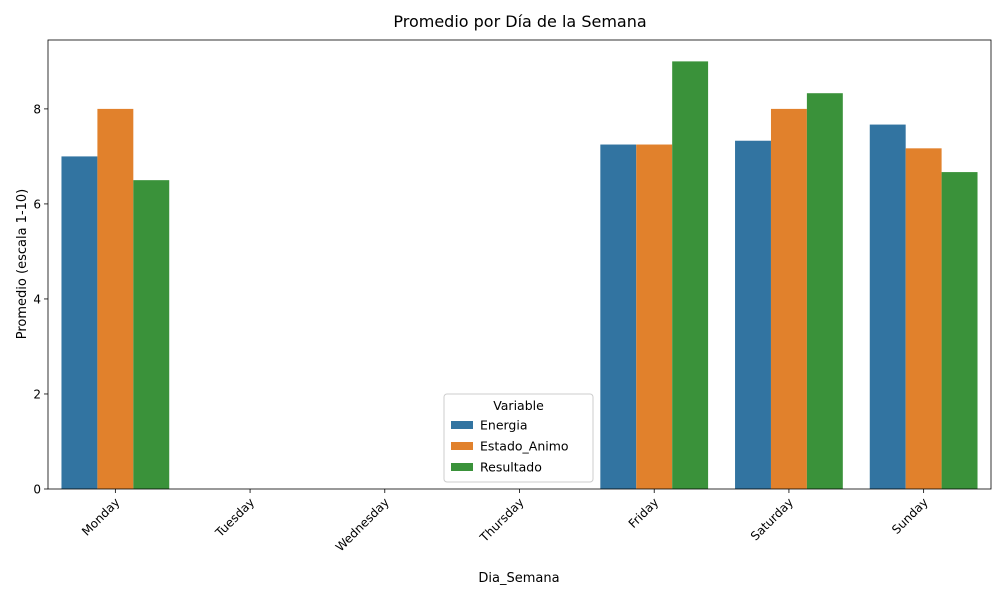 This screenshot has height=604, width=1000. What do you see at coordinates (511, 467) in the screenshot?
I see `legend-label: Resultado` at bounding box center [511, 467].